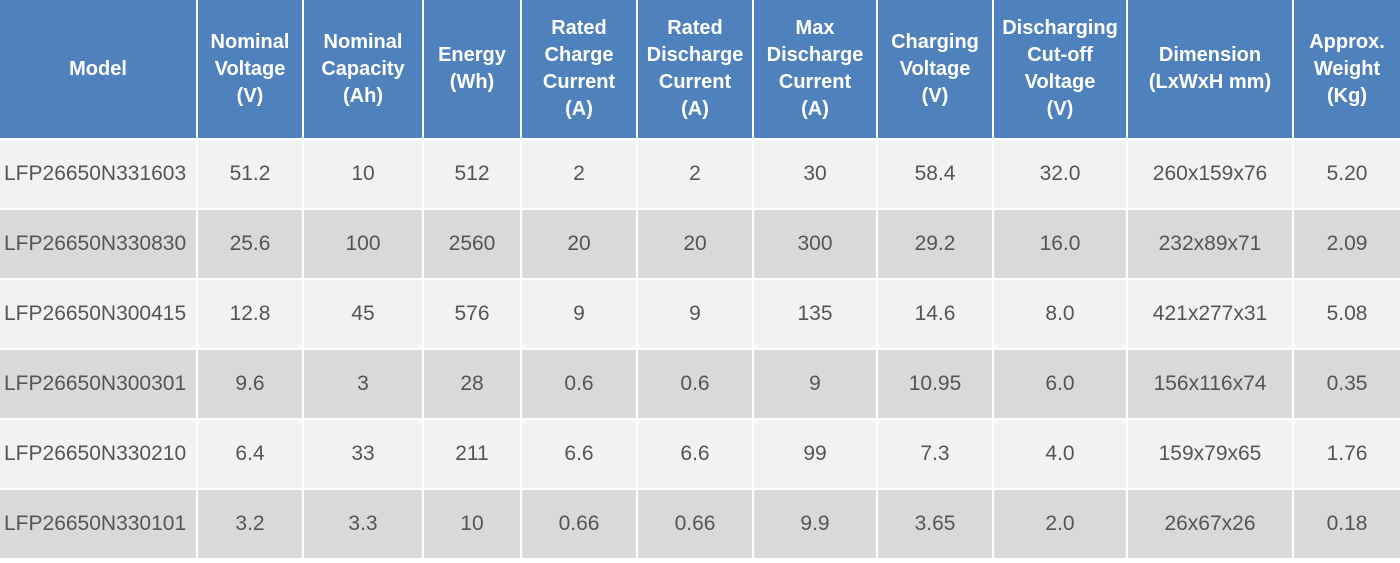 This screenshot has height=563, width=1400. Describe the element at coordinates (1210, 524) in the screenshot. I see `cell-dimension: 26x67x26` at that location.